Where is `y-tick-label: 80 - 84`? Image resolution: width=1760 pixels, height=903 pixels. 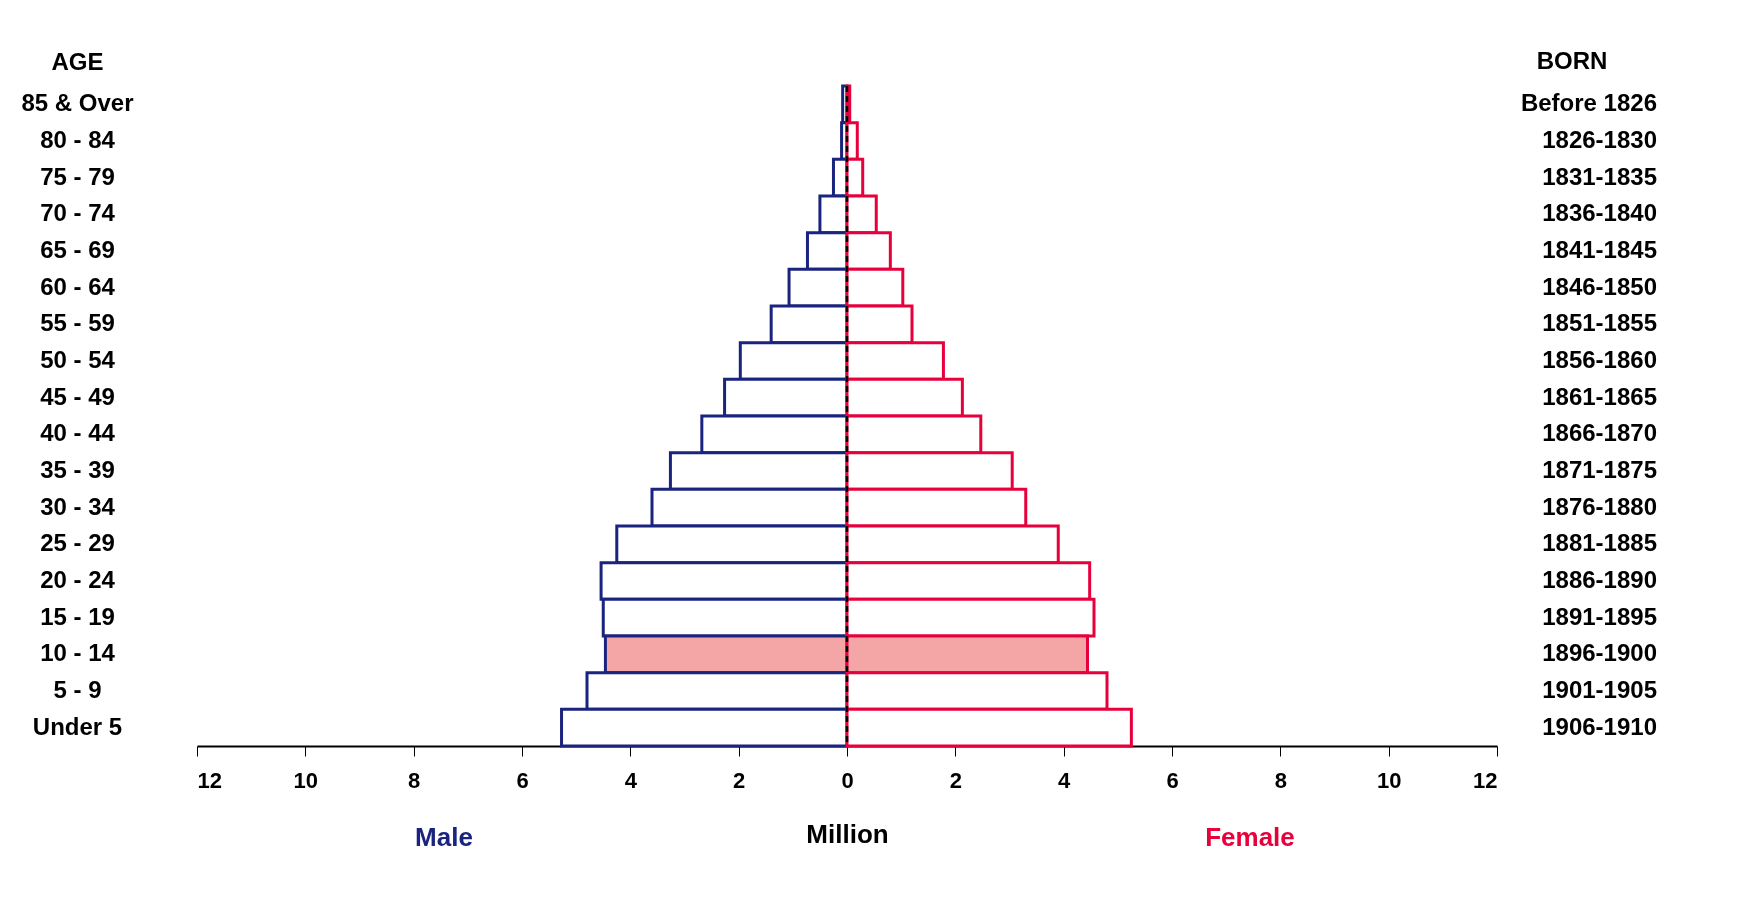
y-tick-label: 80 - 84 is located at coordinates (78, 139).